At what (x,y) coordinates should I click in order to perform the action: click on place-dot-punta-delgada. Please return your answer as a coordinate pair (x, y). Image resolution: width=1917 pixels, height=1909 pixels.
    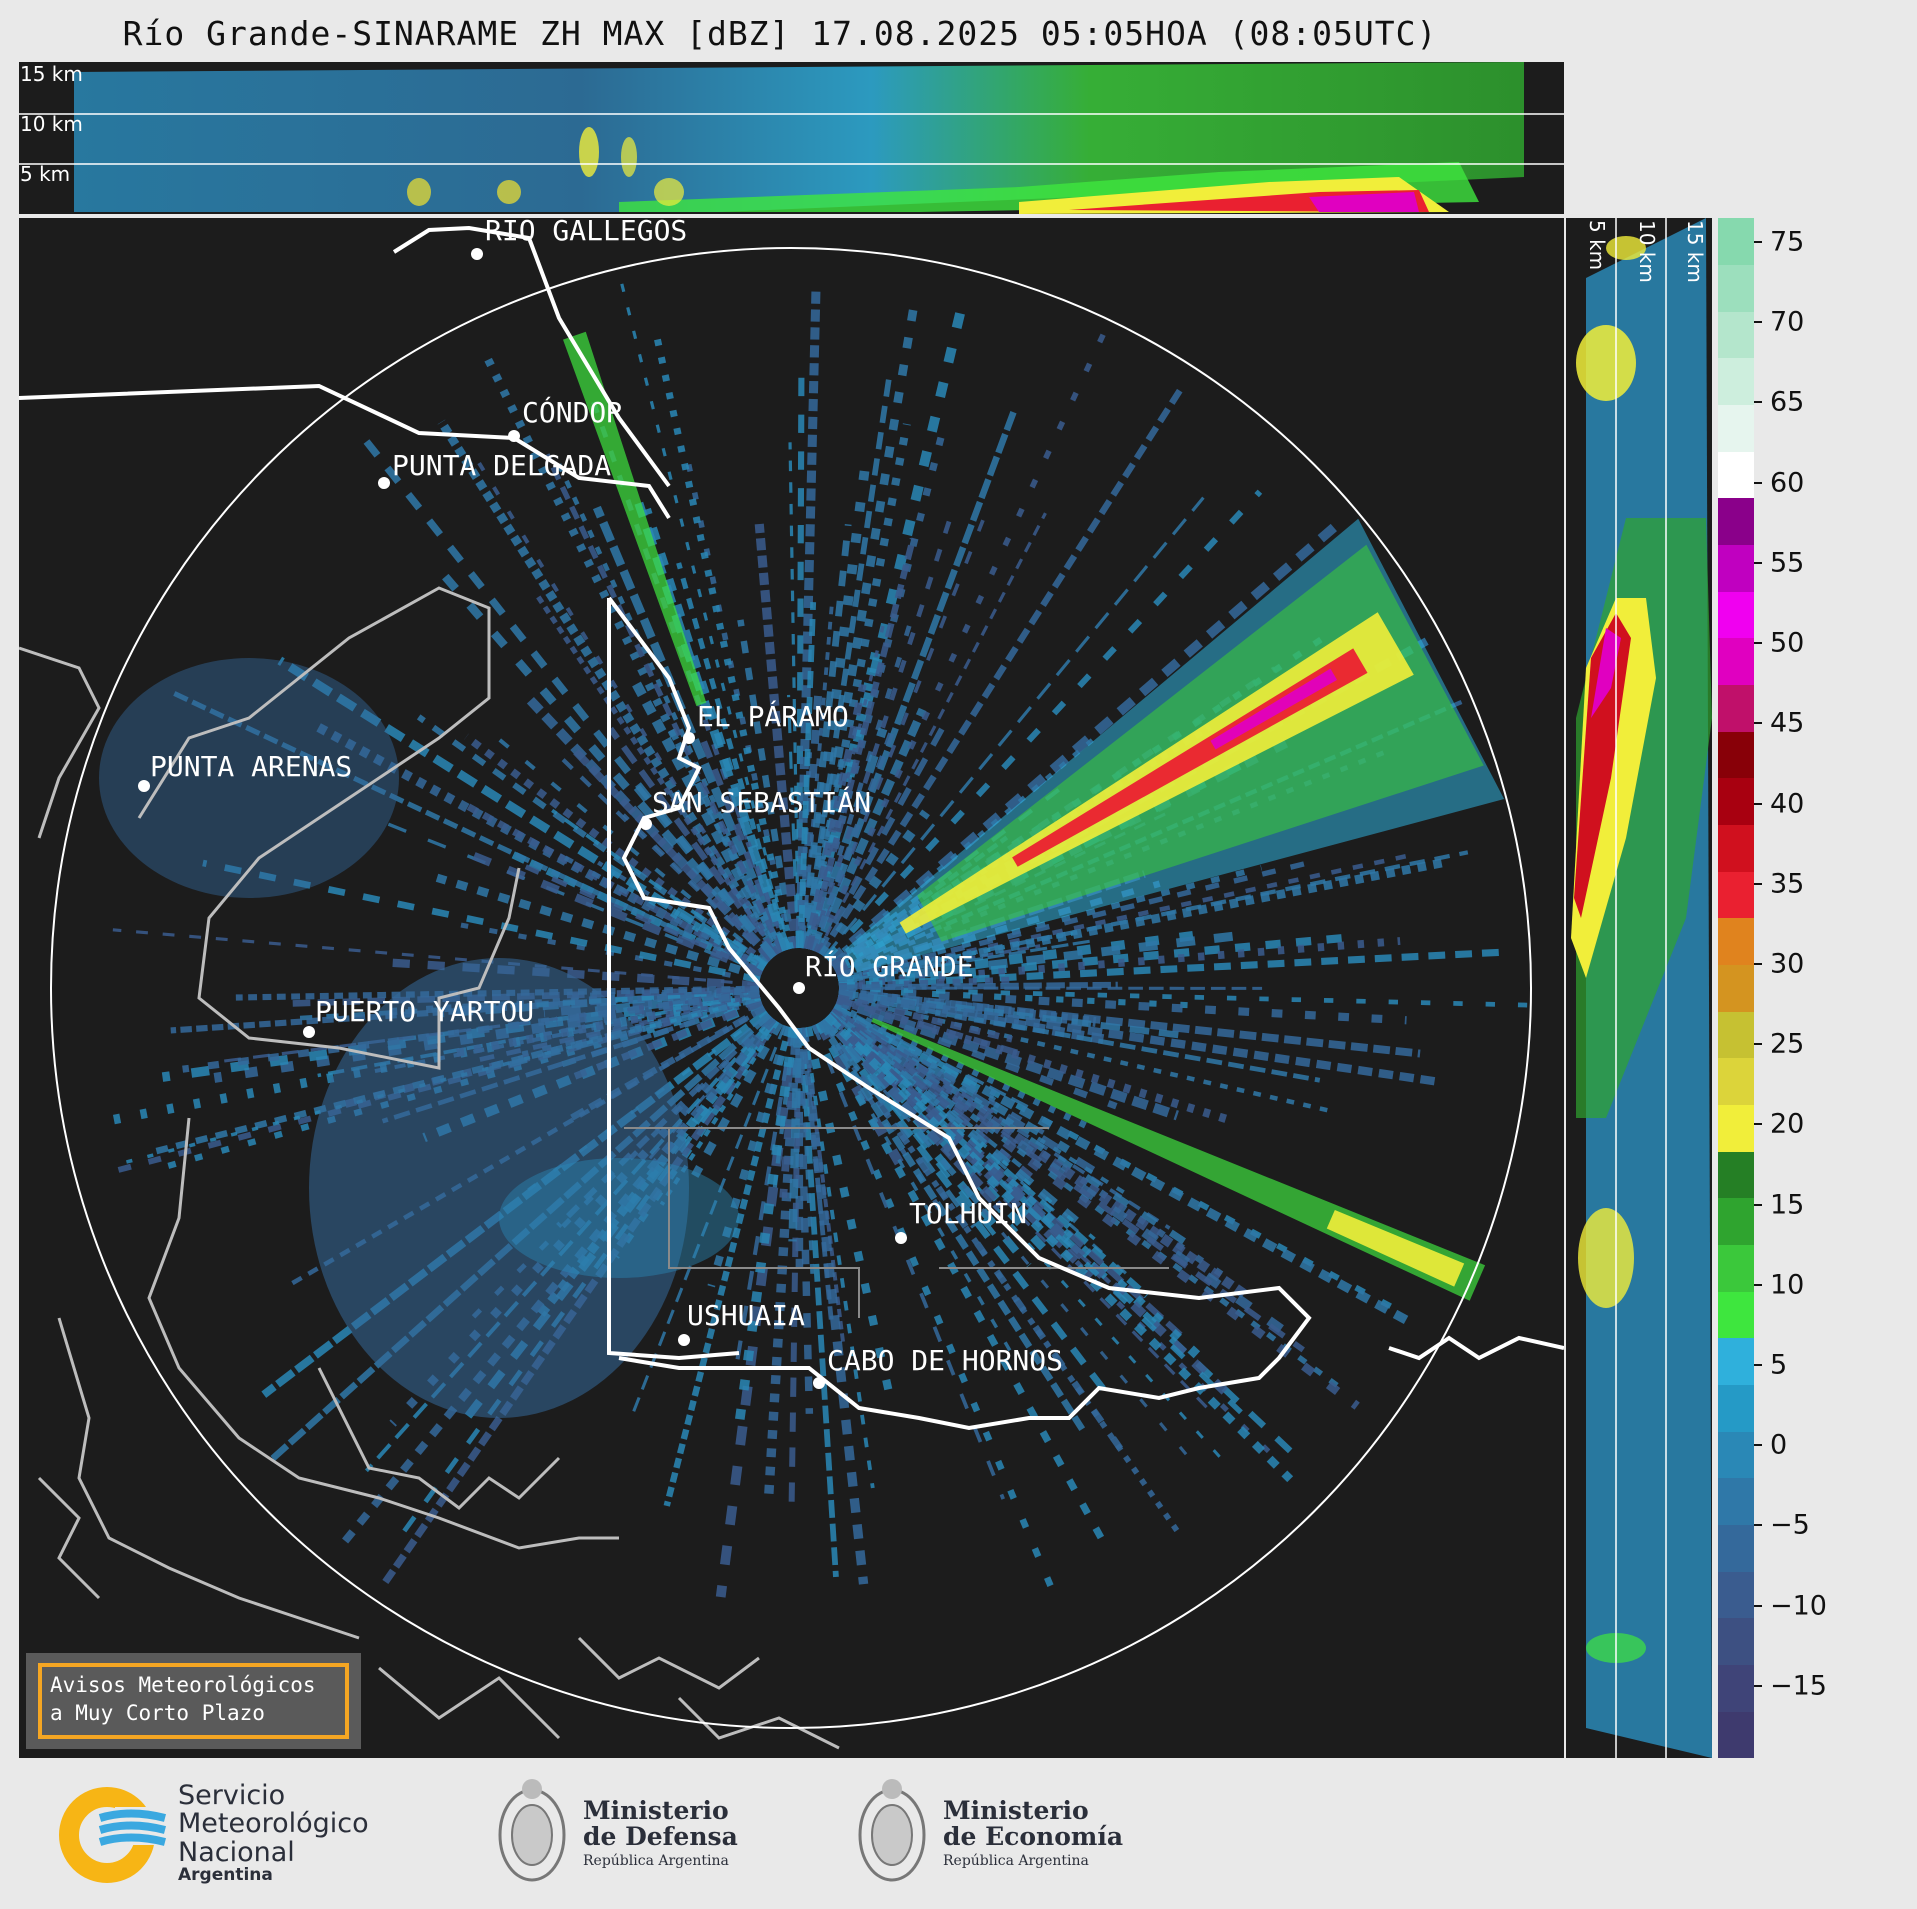
    Looking at the image, I should click on (384, 483).